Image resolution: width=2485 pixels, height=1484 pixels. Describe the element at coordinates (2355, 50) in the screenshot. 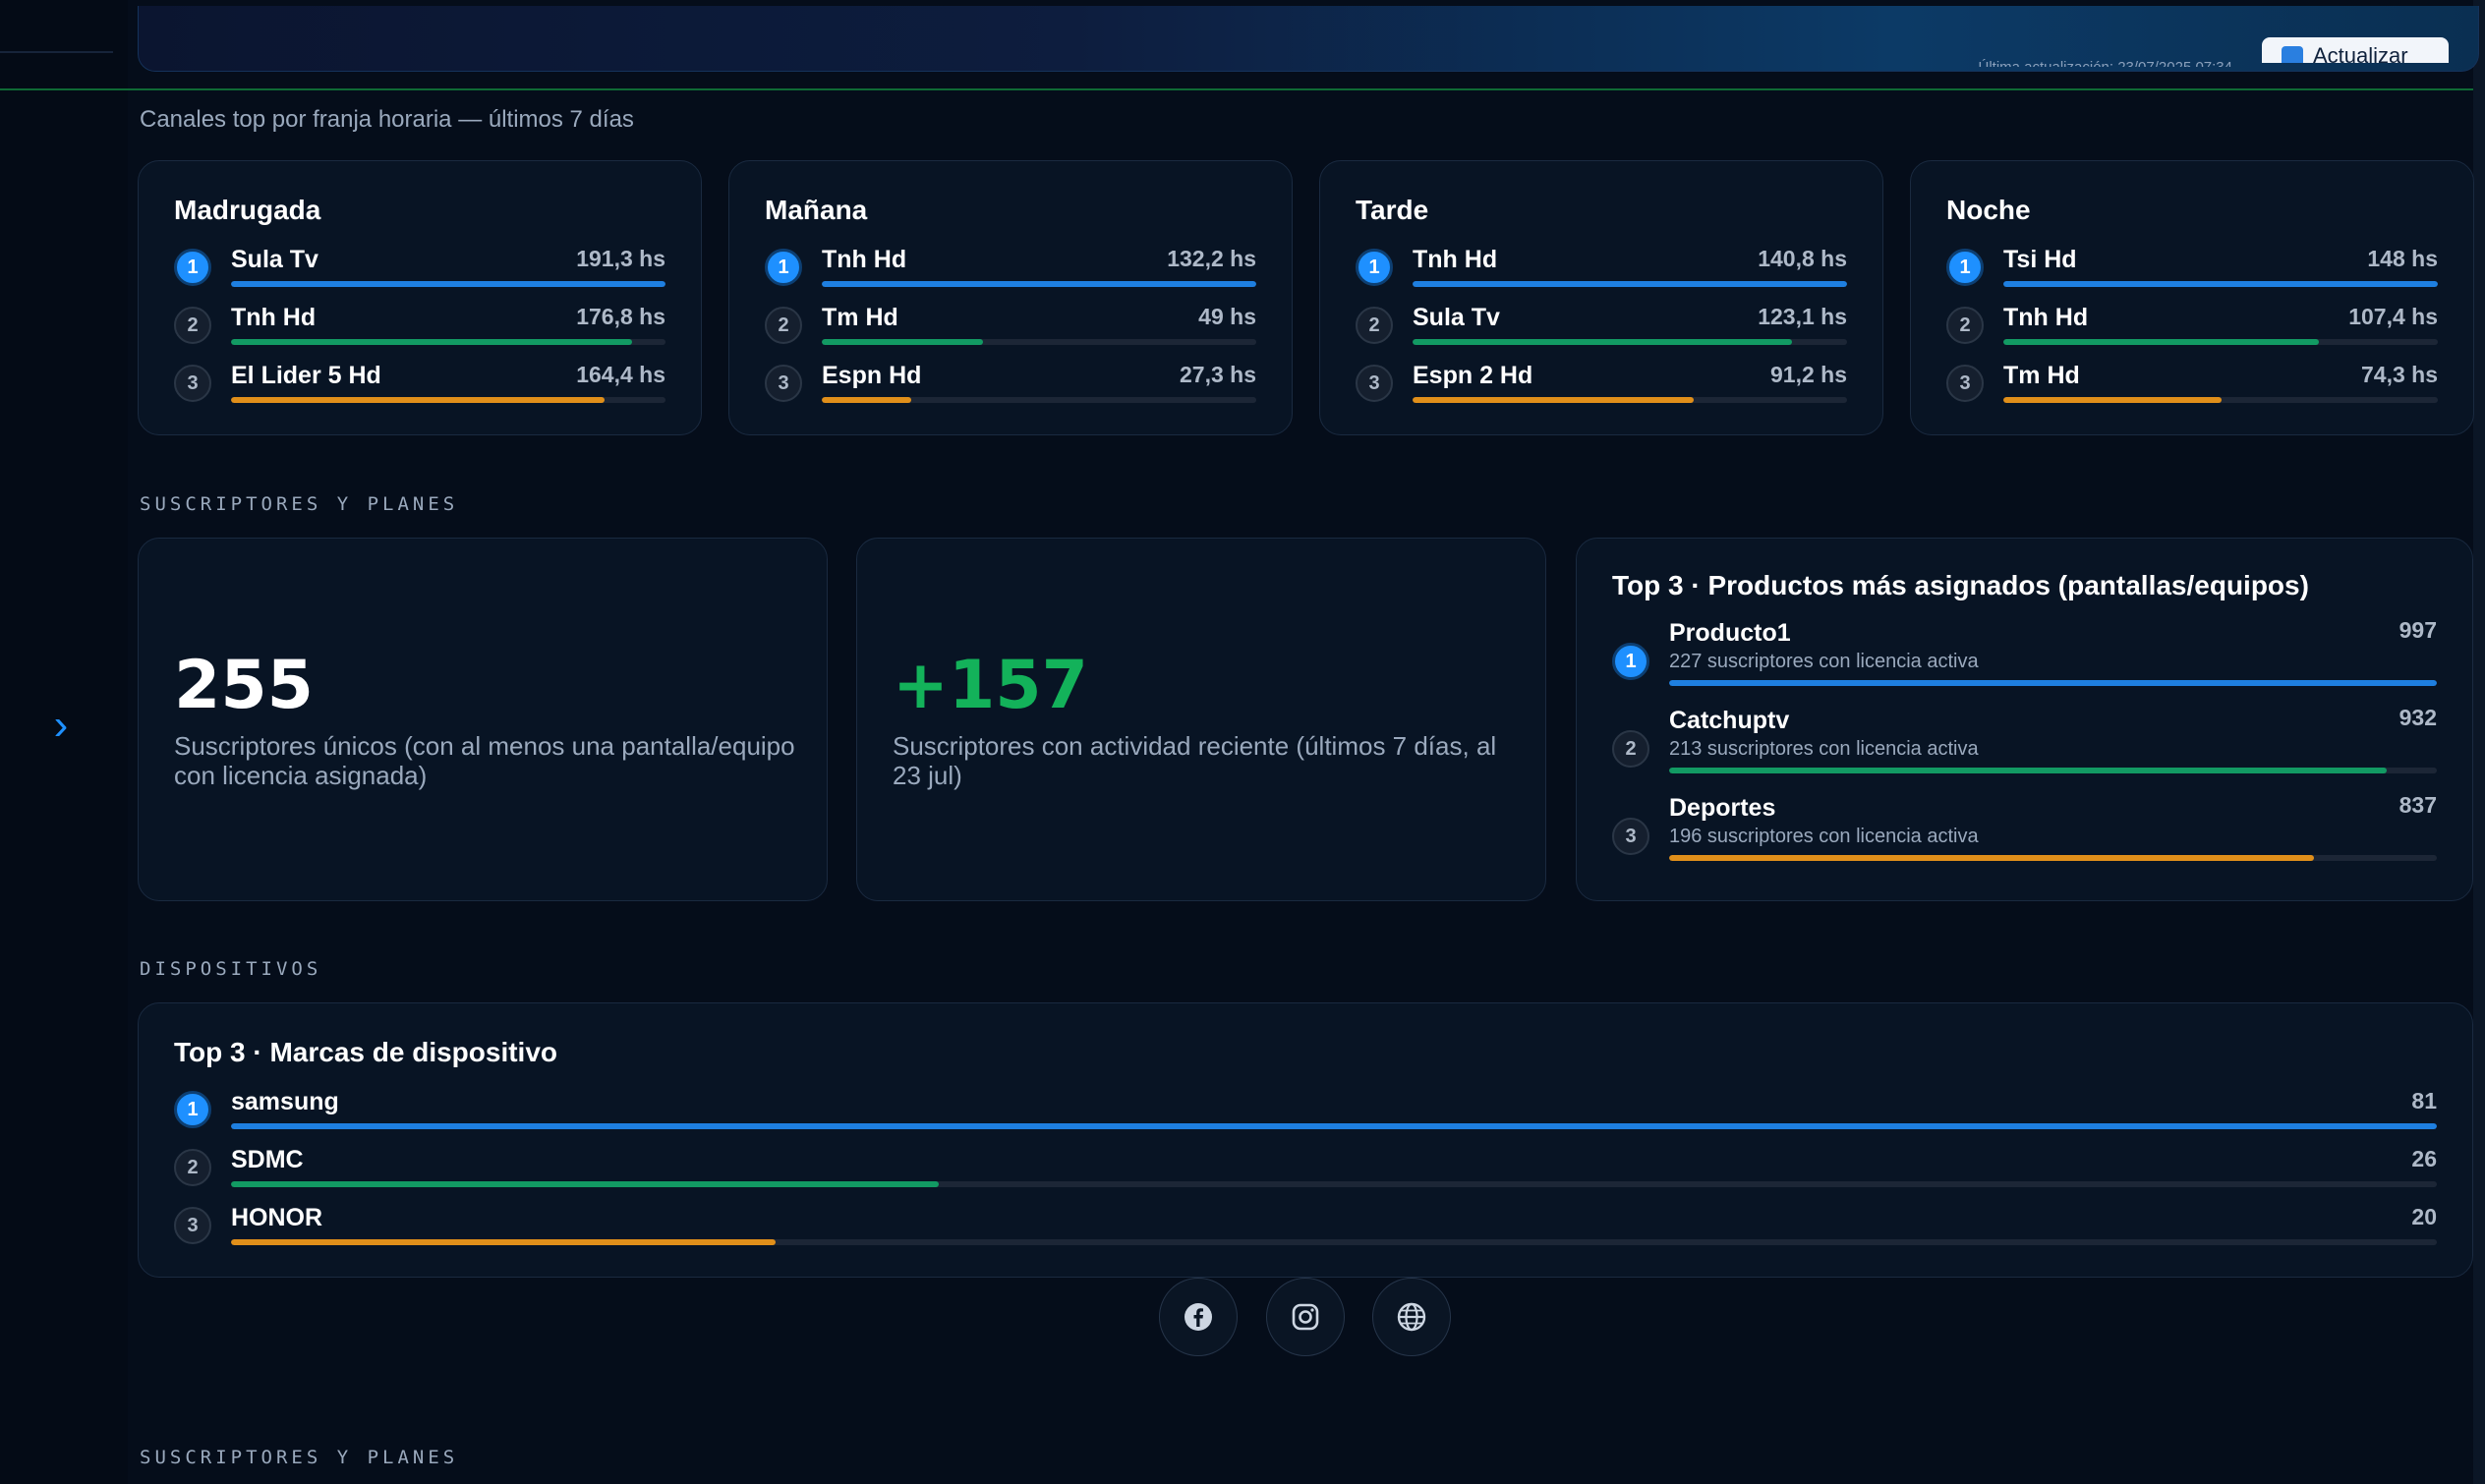

I see `refresh-button: Actualizar` at that location.